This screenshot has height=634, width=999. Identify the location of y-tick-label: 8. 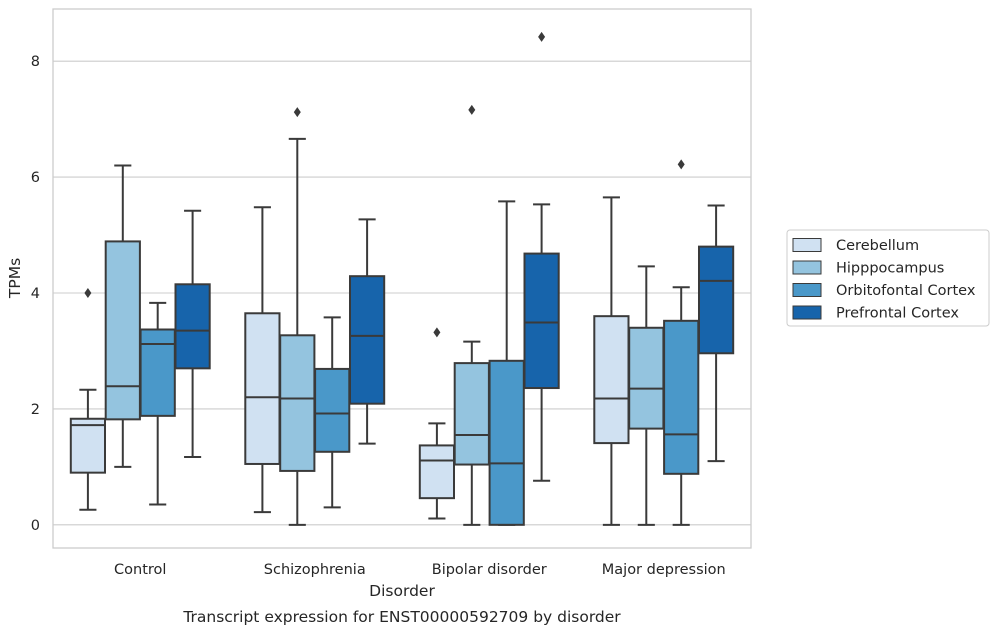
(35, 62).